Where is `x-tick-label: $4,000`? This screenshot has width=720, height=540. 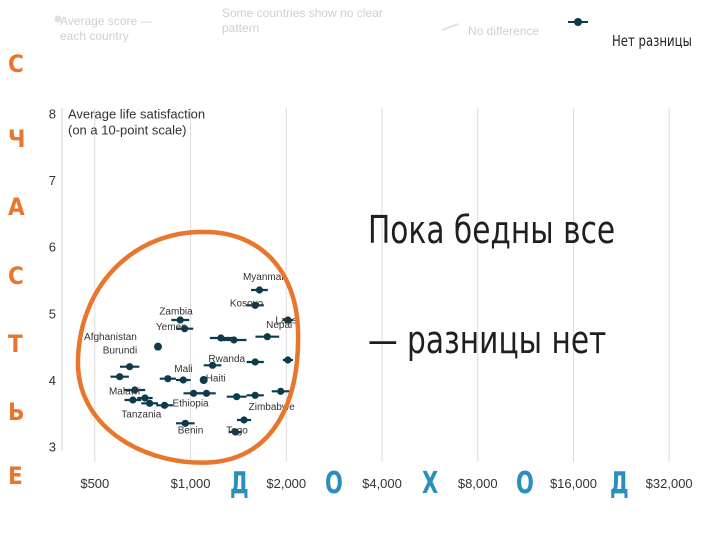 x-tick-label: $4,000 is located at coordinates (382, 483).